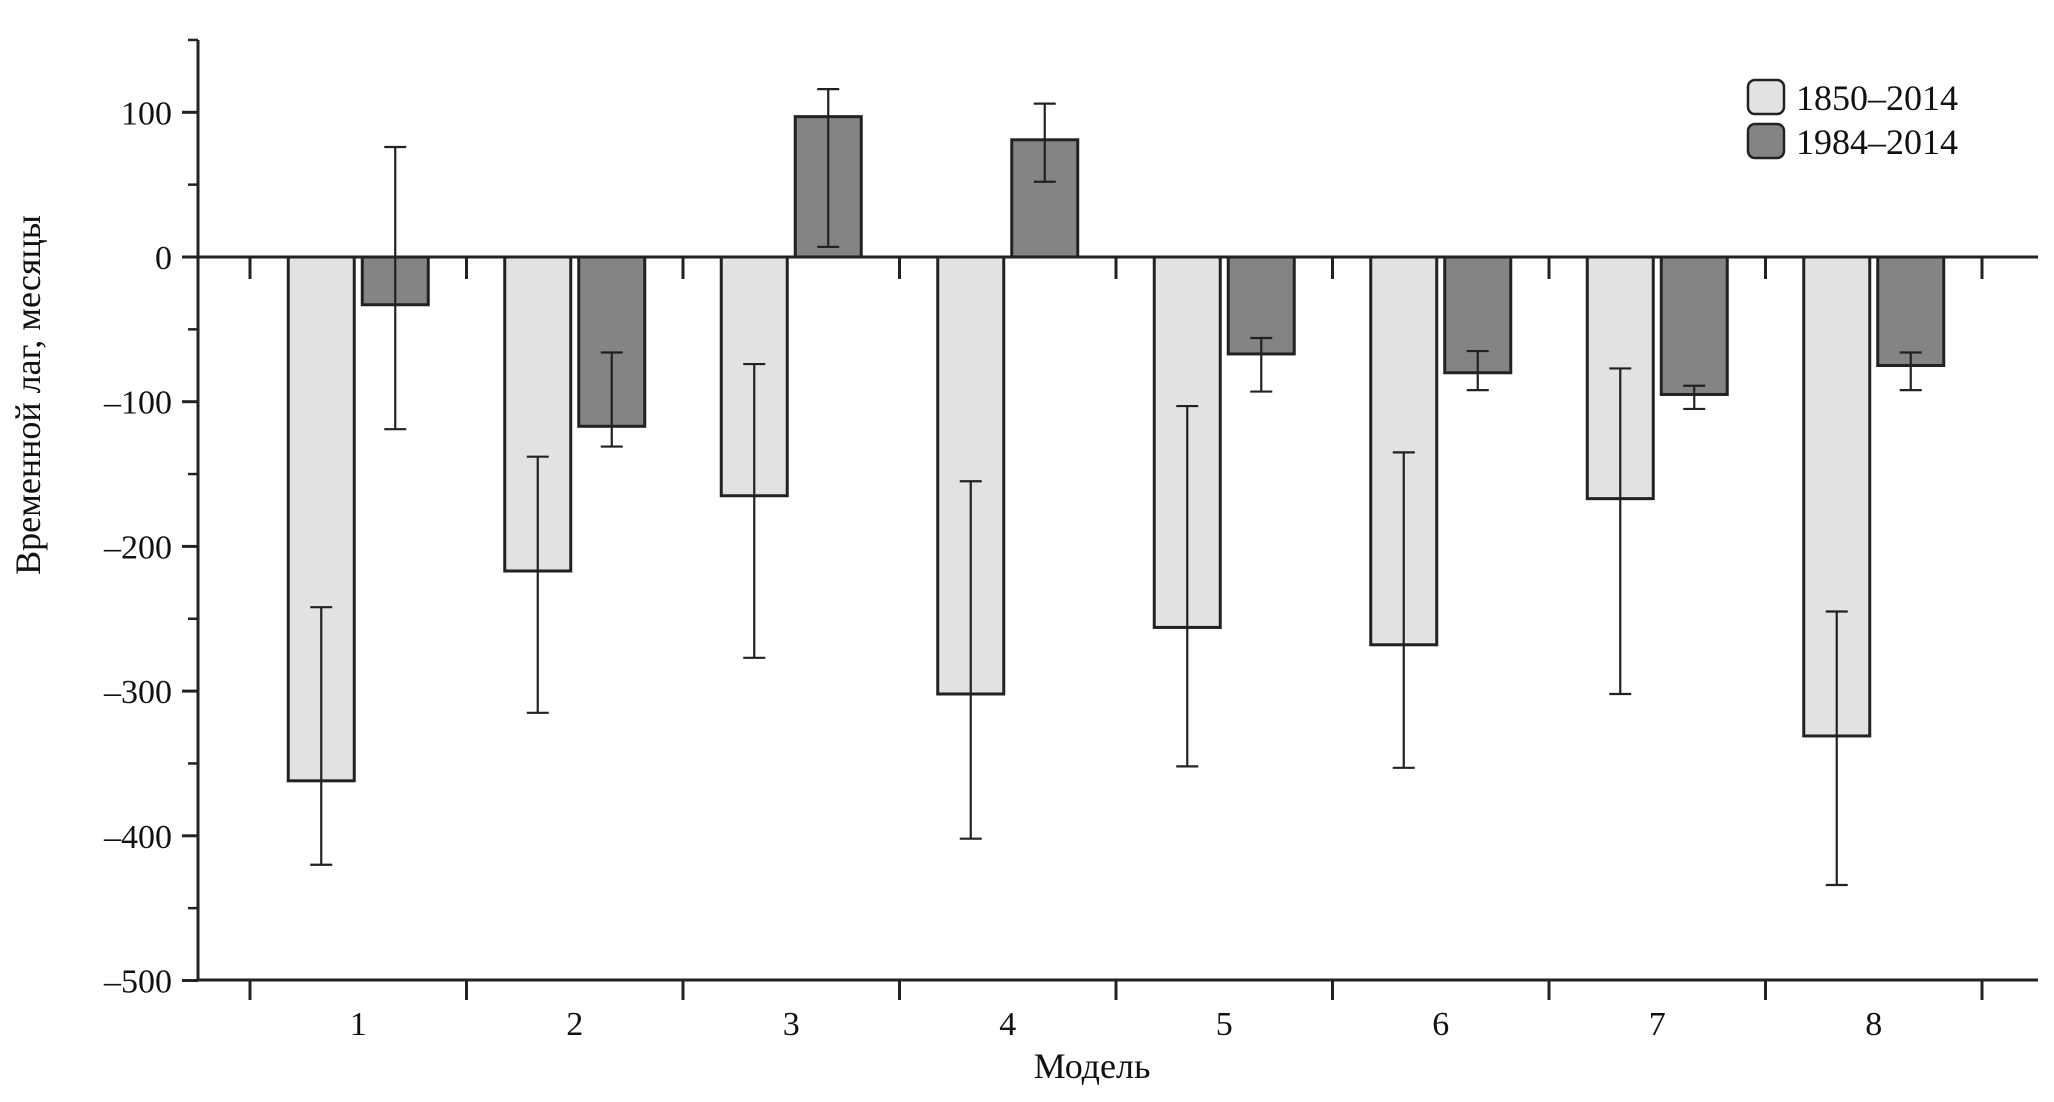  I want to click on legend-label-1850-2014: 1850–2014, so click(1877, 98).